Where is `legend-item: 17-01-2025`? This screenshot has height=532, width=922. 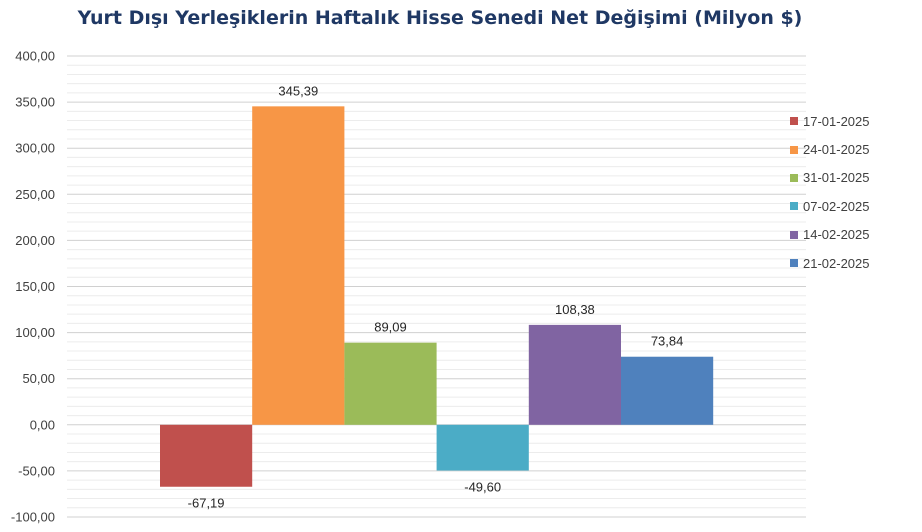
legend-item: 17-01-2025 is located at coordinates (830, 121).